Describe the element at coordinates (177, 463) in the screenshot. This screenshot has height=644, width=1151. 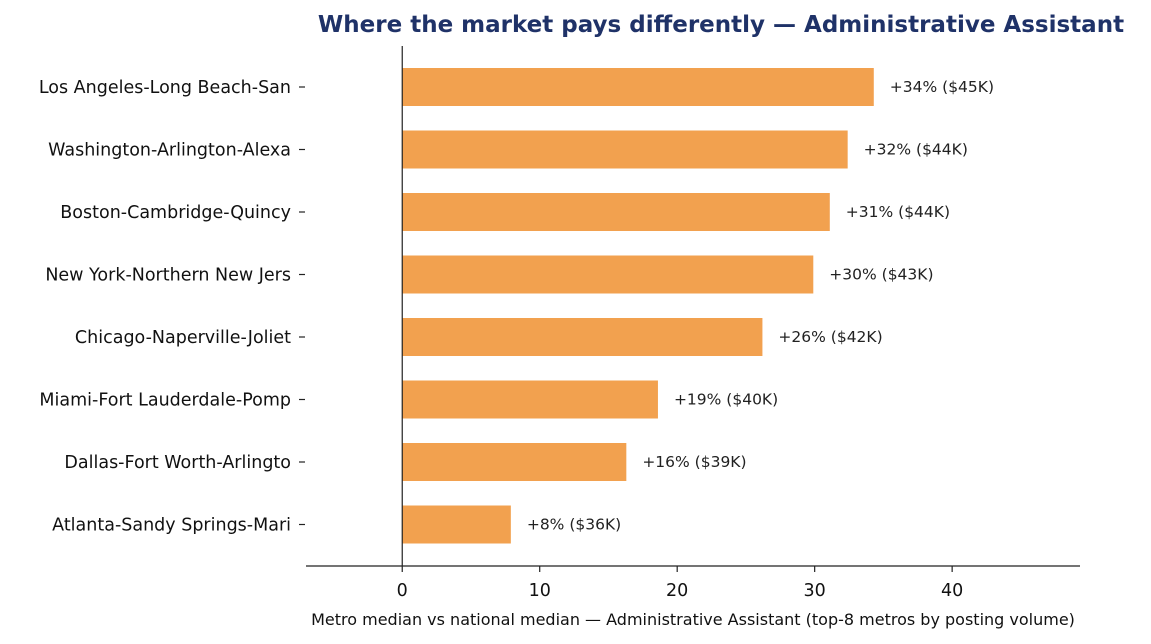
I see `category-label: Dallas-Fort Worth-Arlingto` at that location.